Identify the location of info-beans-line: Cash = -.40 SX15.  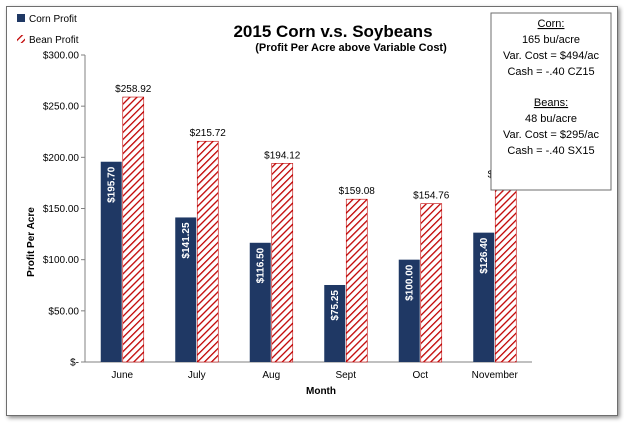
(550, 151).